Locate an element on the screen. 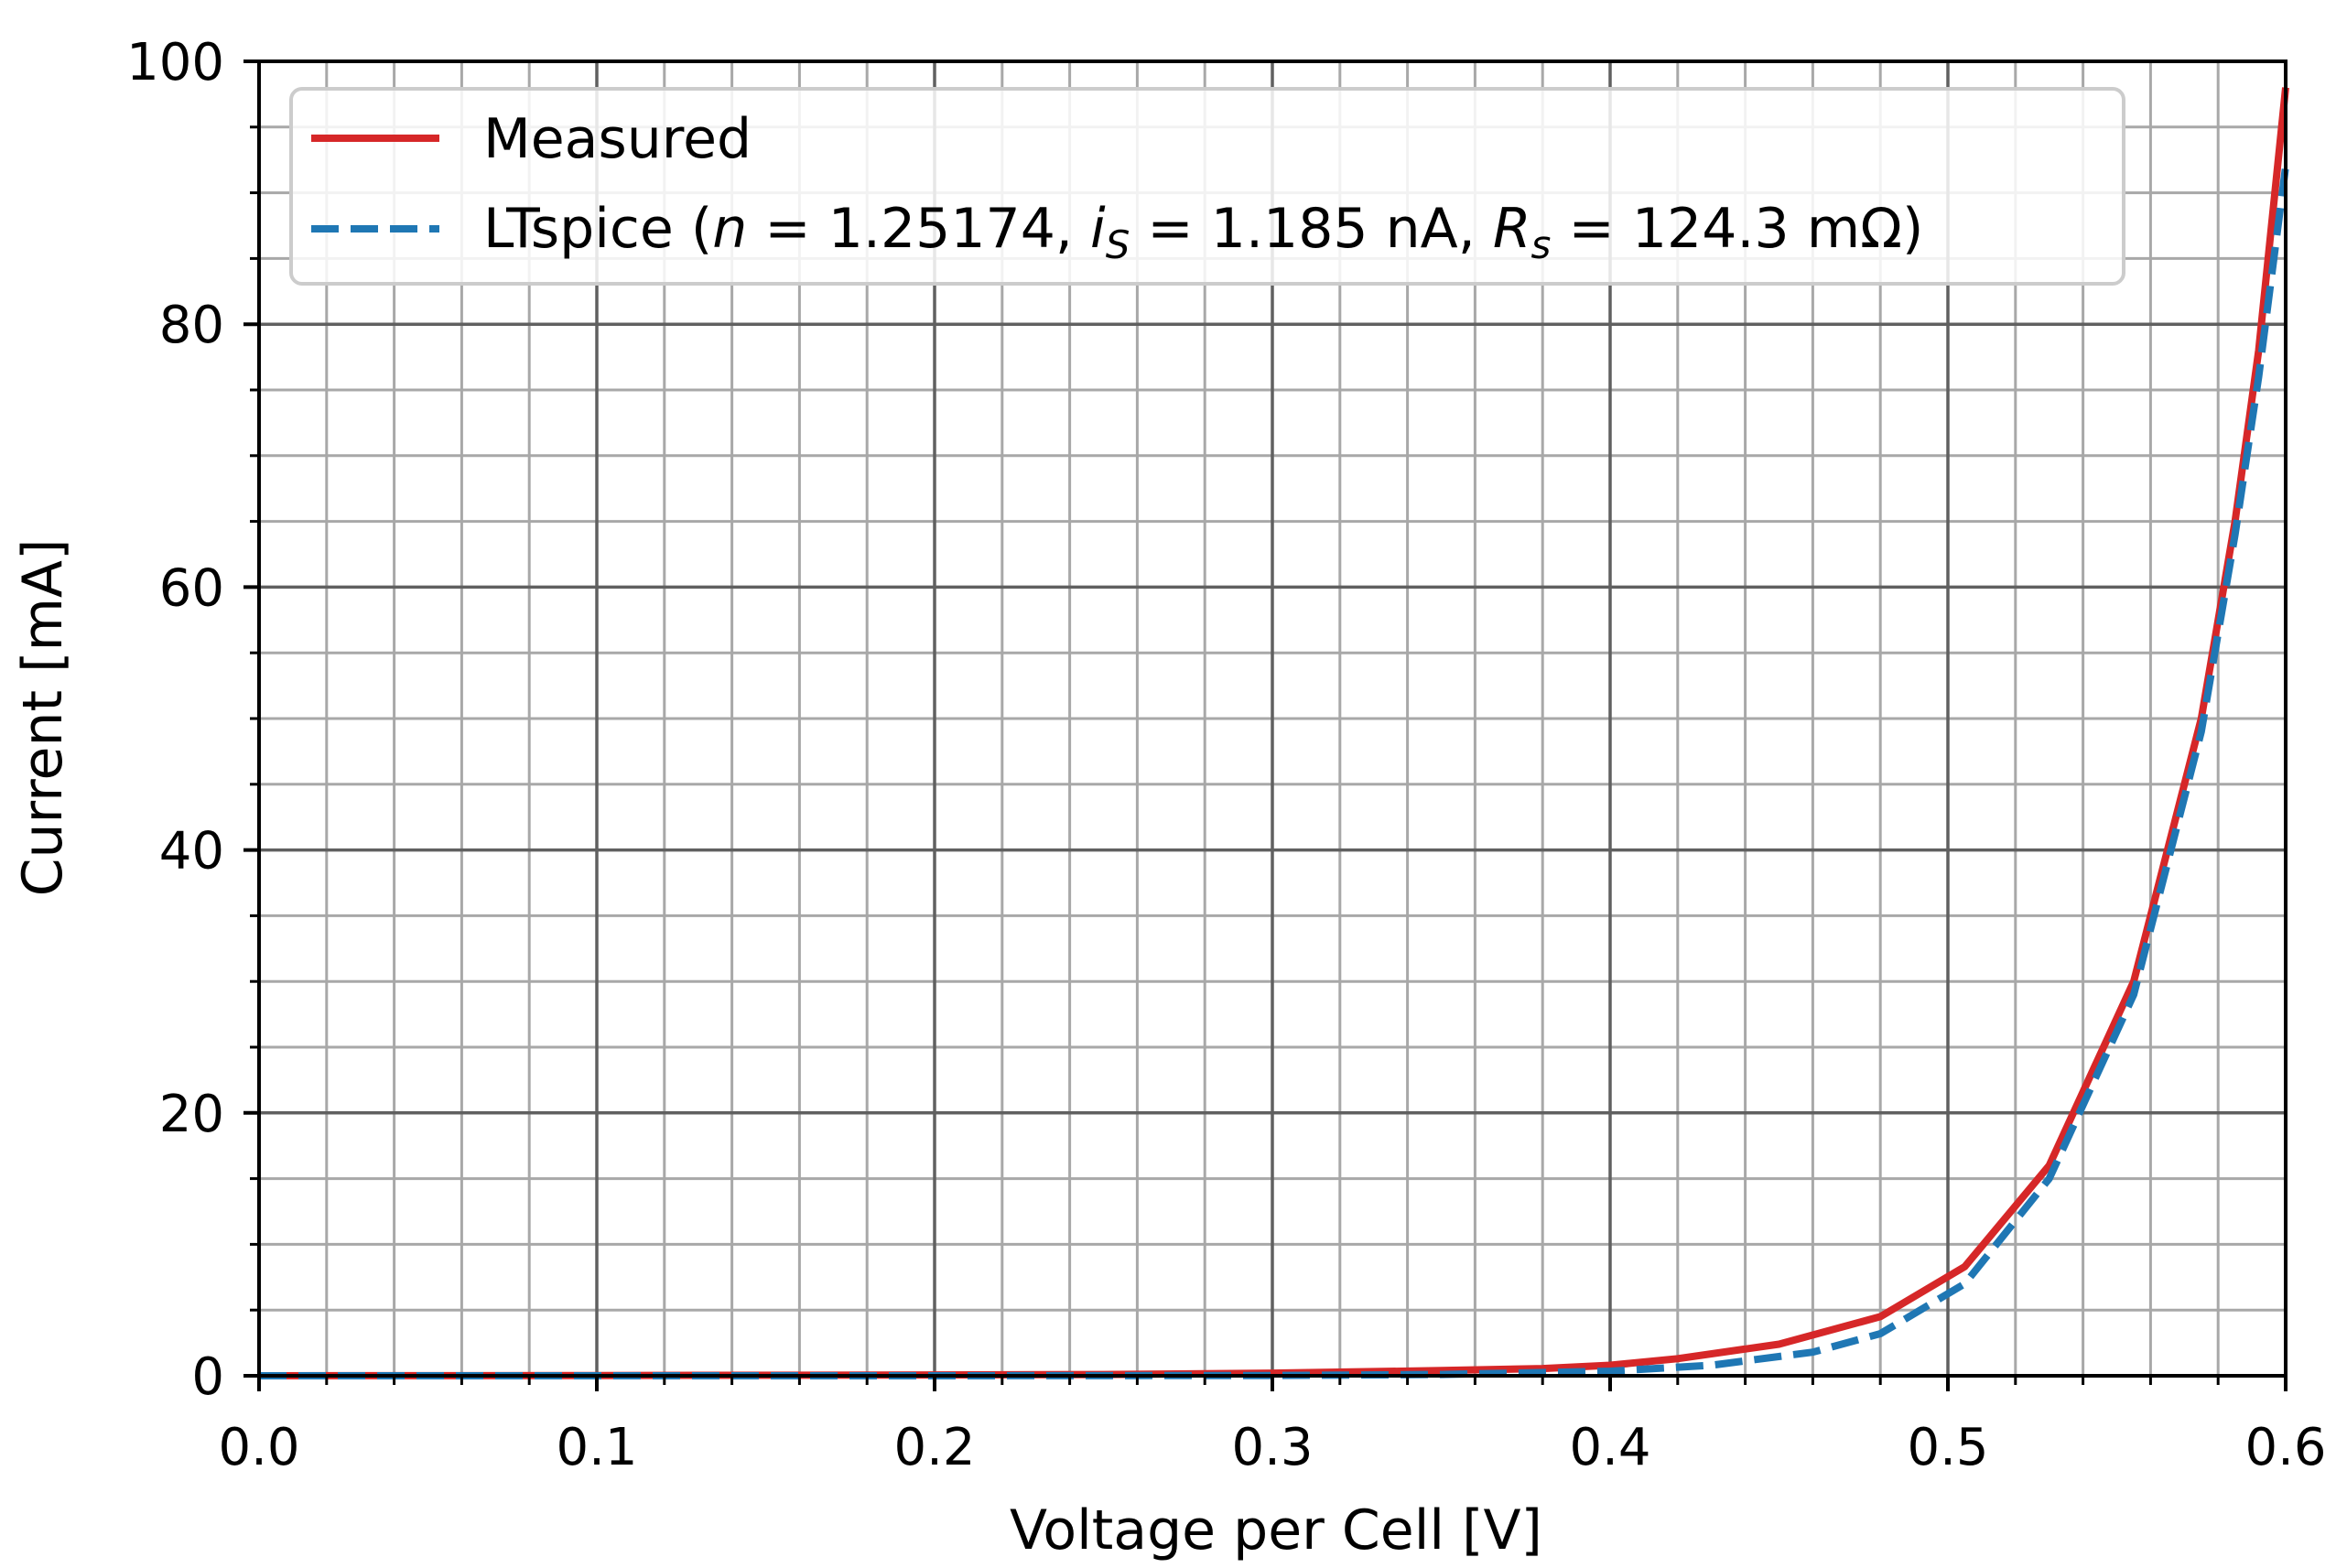 This screenshot has width=2347, height=1568. y-tick-label: 40 is located at coordinates (191, 852).